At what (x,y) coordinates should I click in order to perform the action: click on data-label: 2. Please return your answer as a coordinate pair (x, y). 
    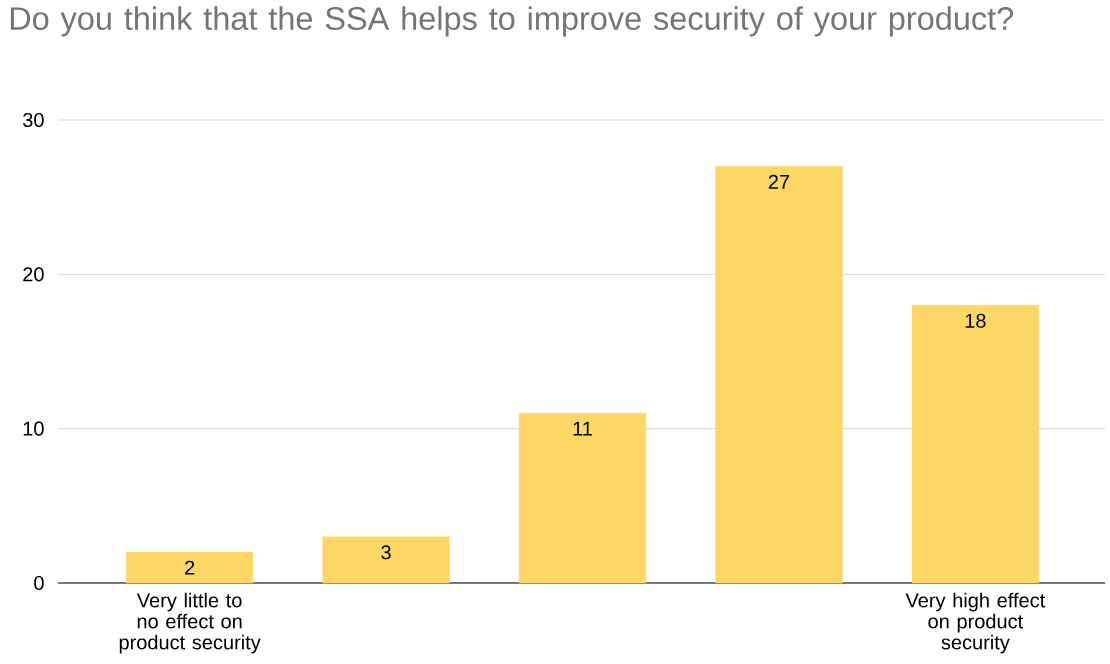
    Looking at the image, I should click on (190, 567).